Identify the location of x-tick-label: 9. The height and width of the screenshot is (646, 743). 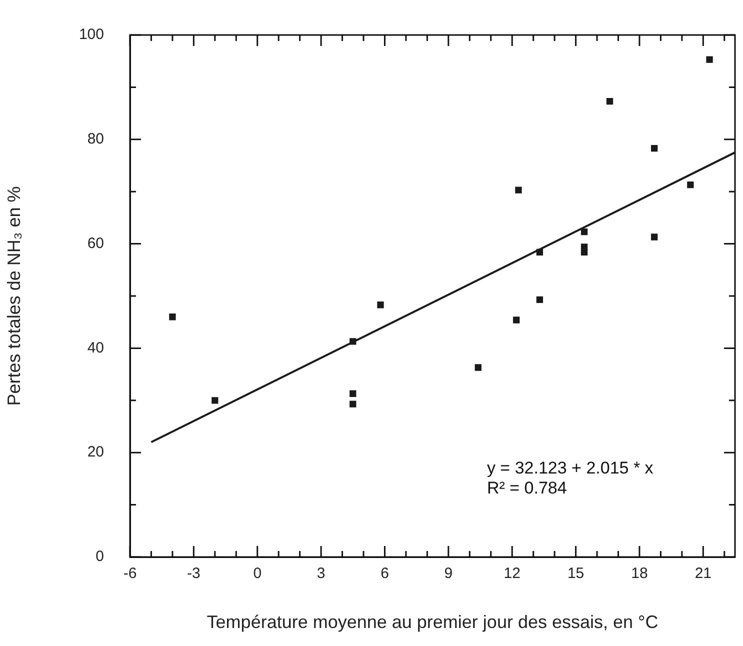
(448, 573).